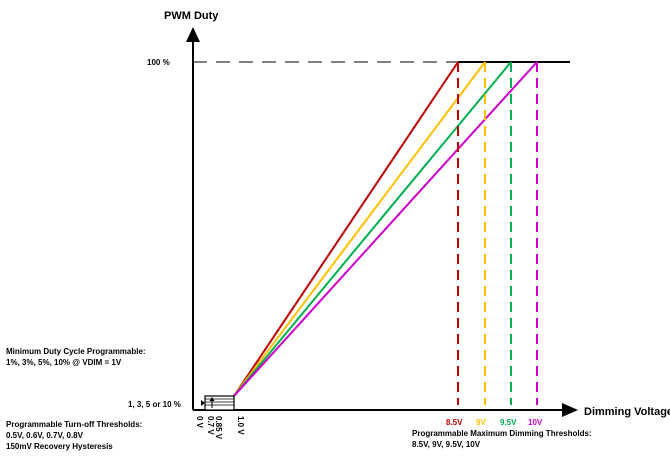 The image size is (670, 457). Describe the element at coordinates (218, 428) in the screenshot. I see `tick-0-85v: 0.85 V` at that location.